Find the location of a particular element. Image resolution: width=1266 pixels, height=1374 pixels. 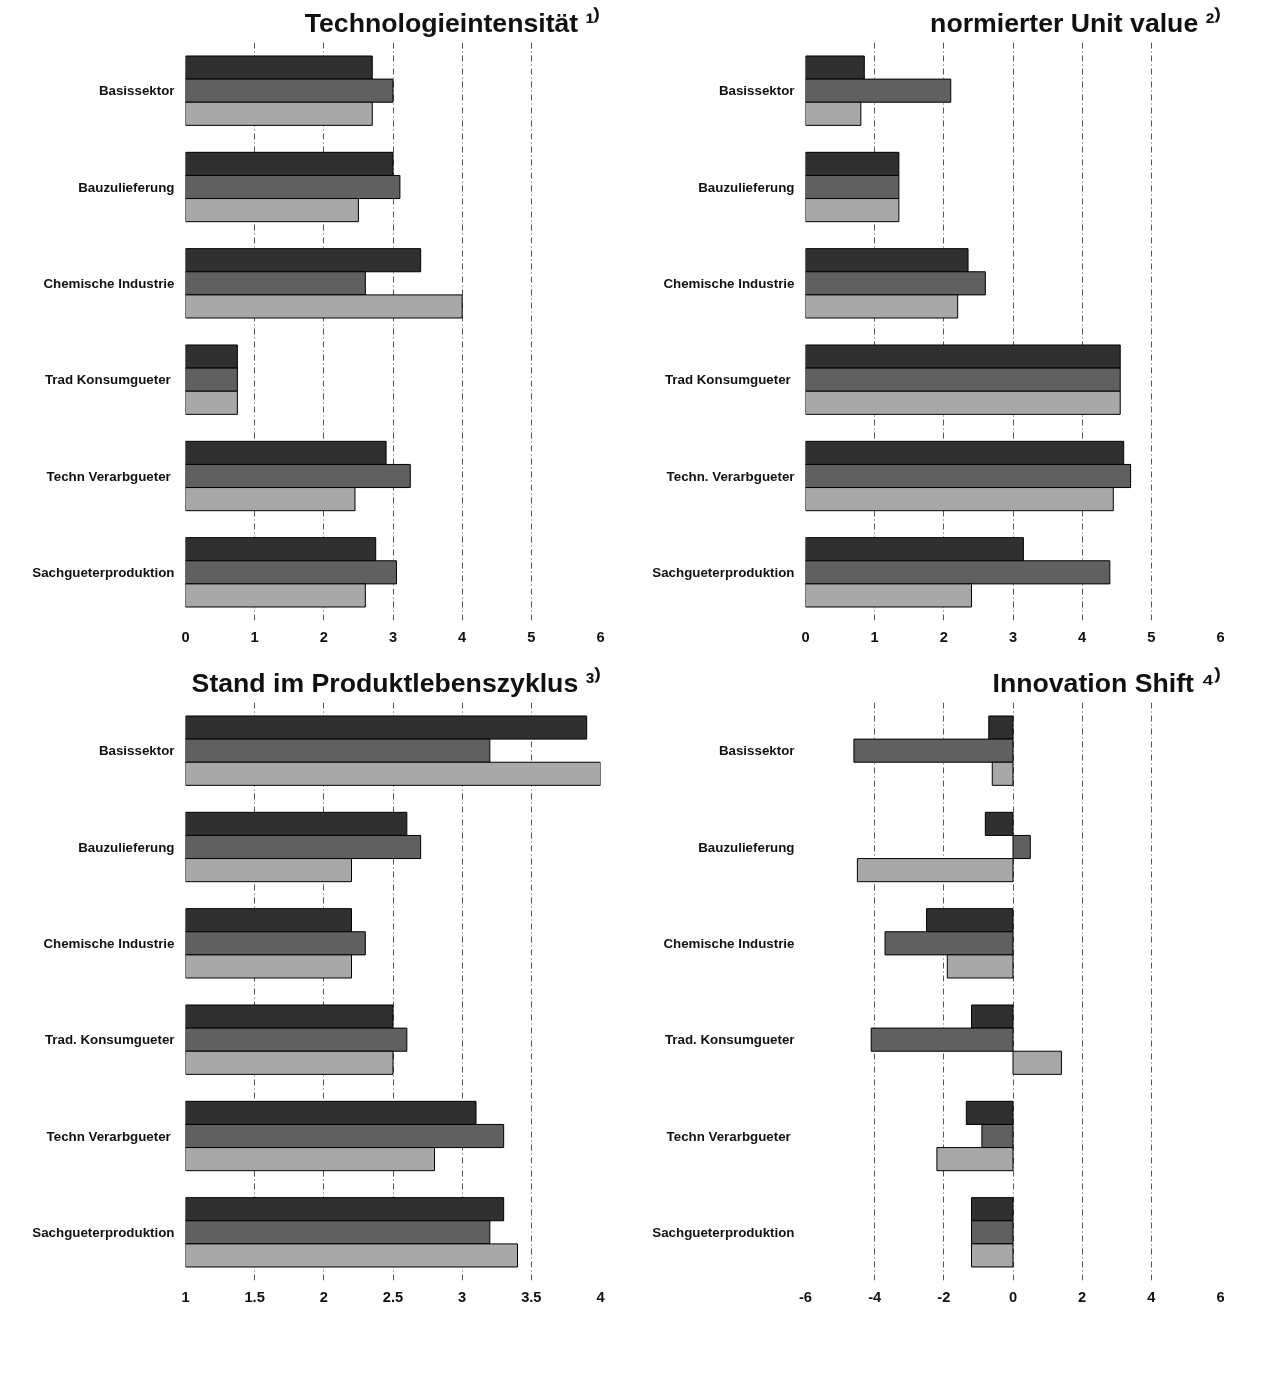

x-tick-label: -4 is located at coordinates (875, 1296).